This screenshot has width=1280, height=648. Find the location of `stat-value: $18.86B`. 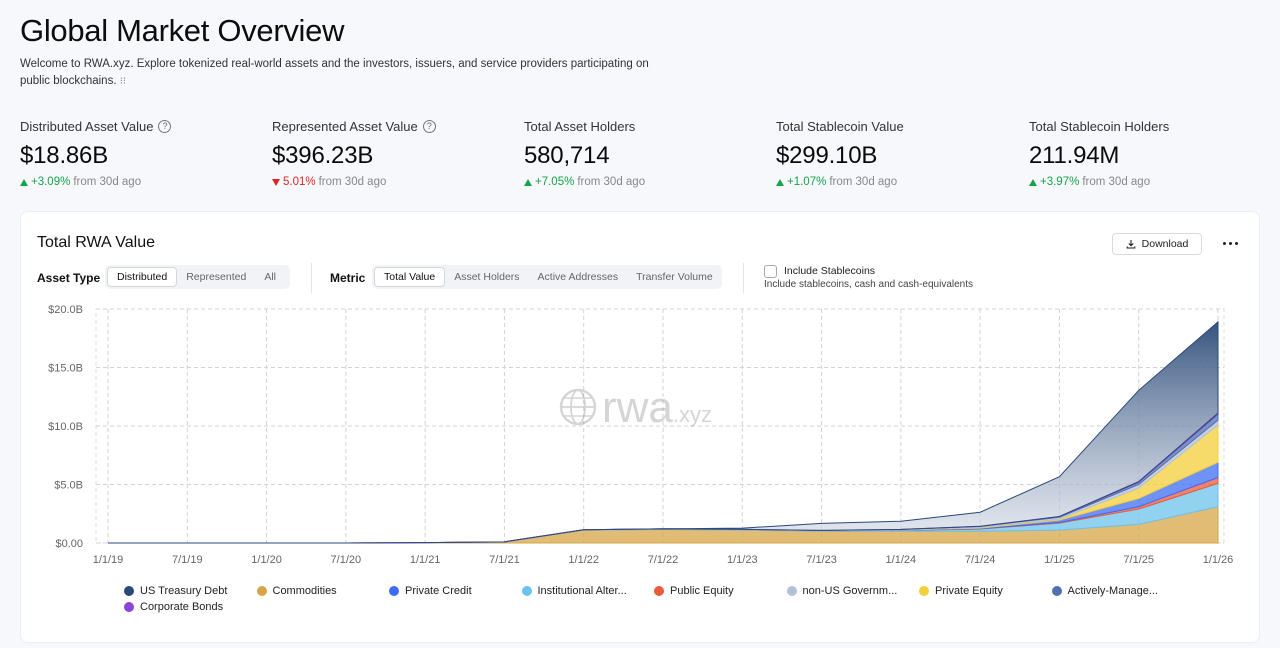

stat-value: $18.86B is located at coordinates (64, 155).